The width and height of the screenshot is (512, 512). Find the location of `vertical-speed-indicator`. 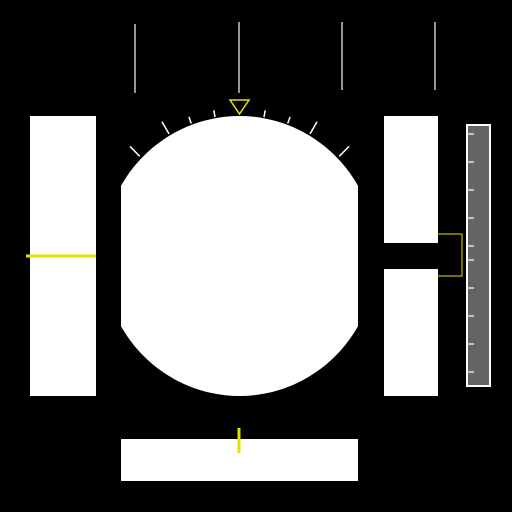

vertical-speed-indicator is located at coordinates (478, 255).